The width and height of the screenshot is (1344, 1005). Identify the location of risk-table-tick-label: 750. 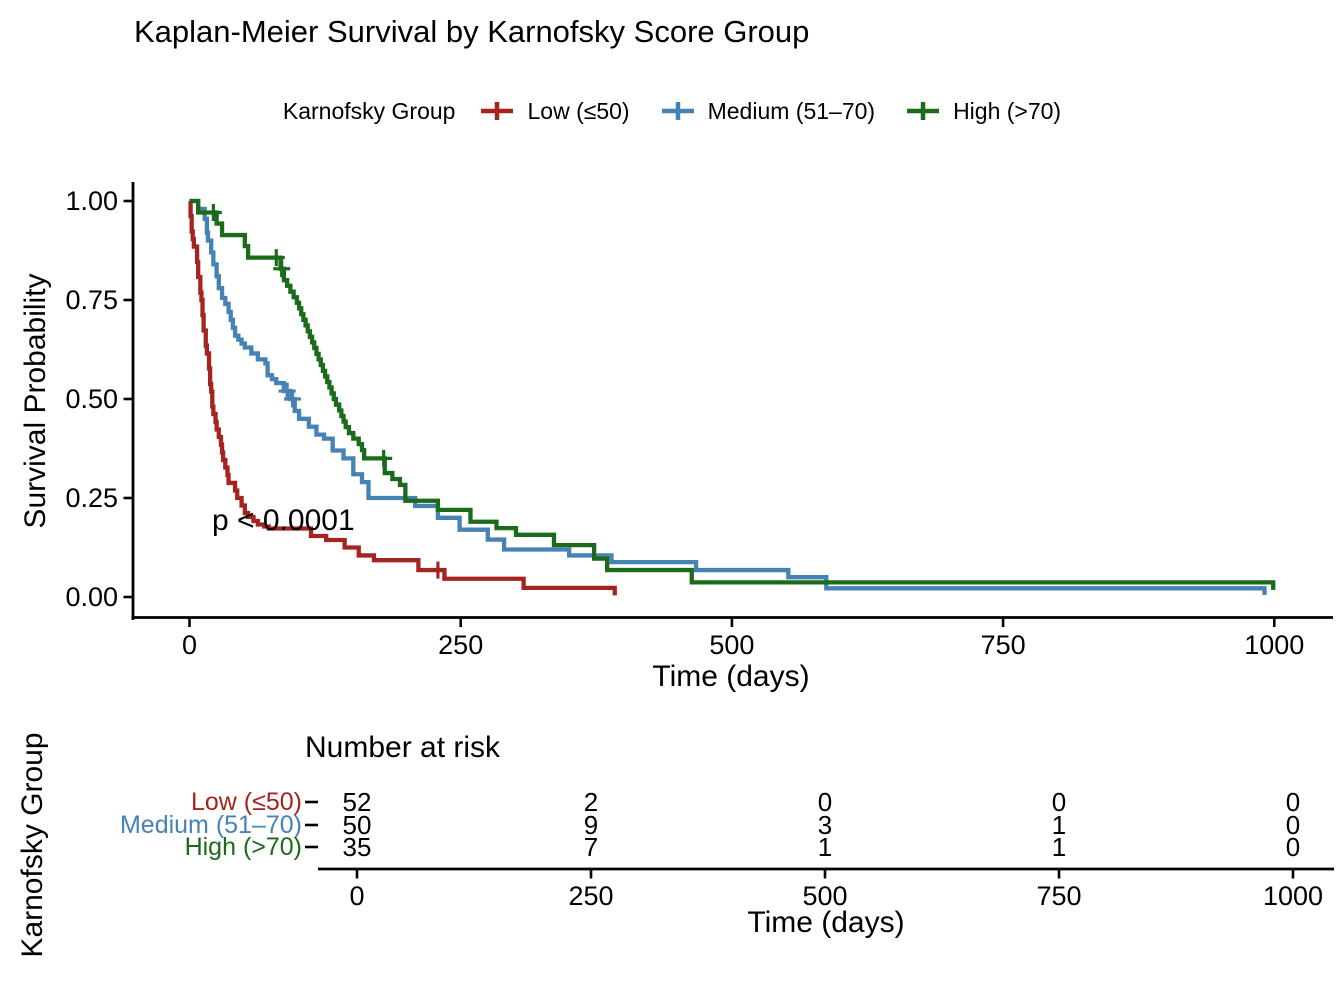
(1059, 896).